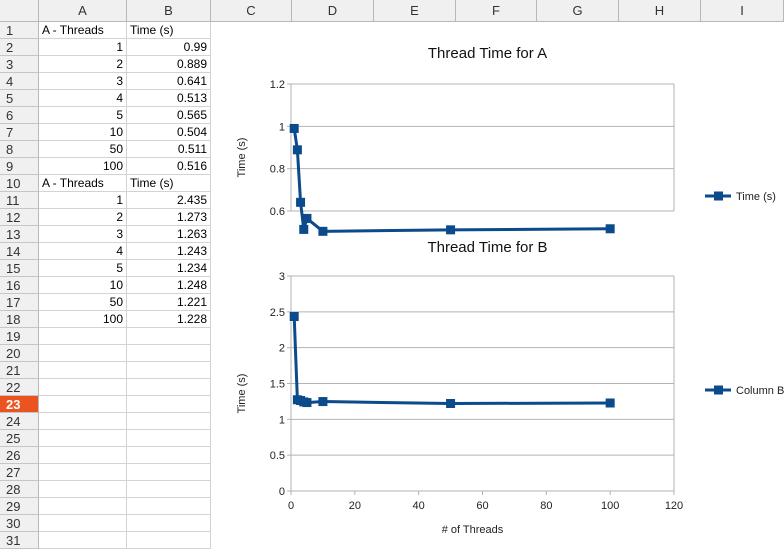  Describe the element at coordinates (83, 200) in the screenshot. I see `cell-a11: 1` at that location.